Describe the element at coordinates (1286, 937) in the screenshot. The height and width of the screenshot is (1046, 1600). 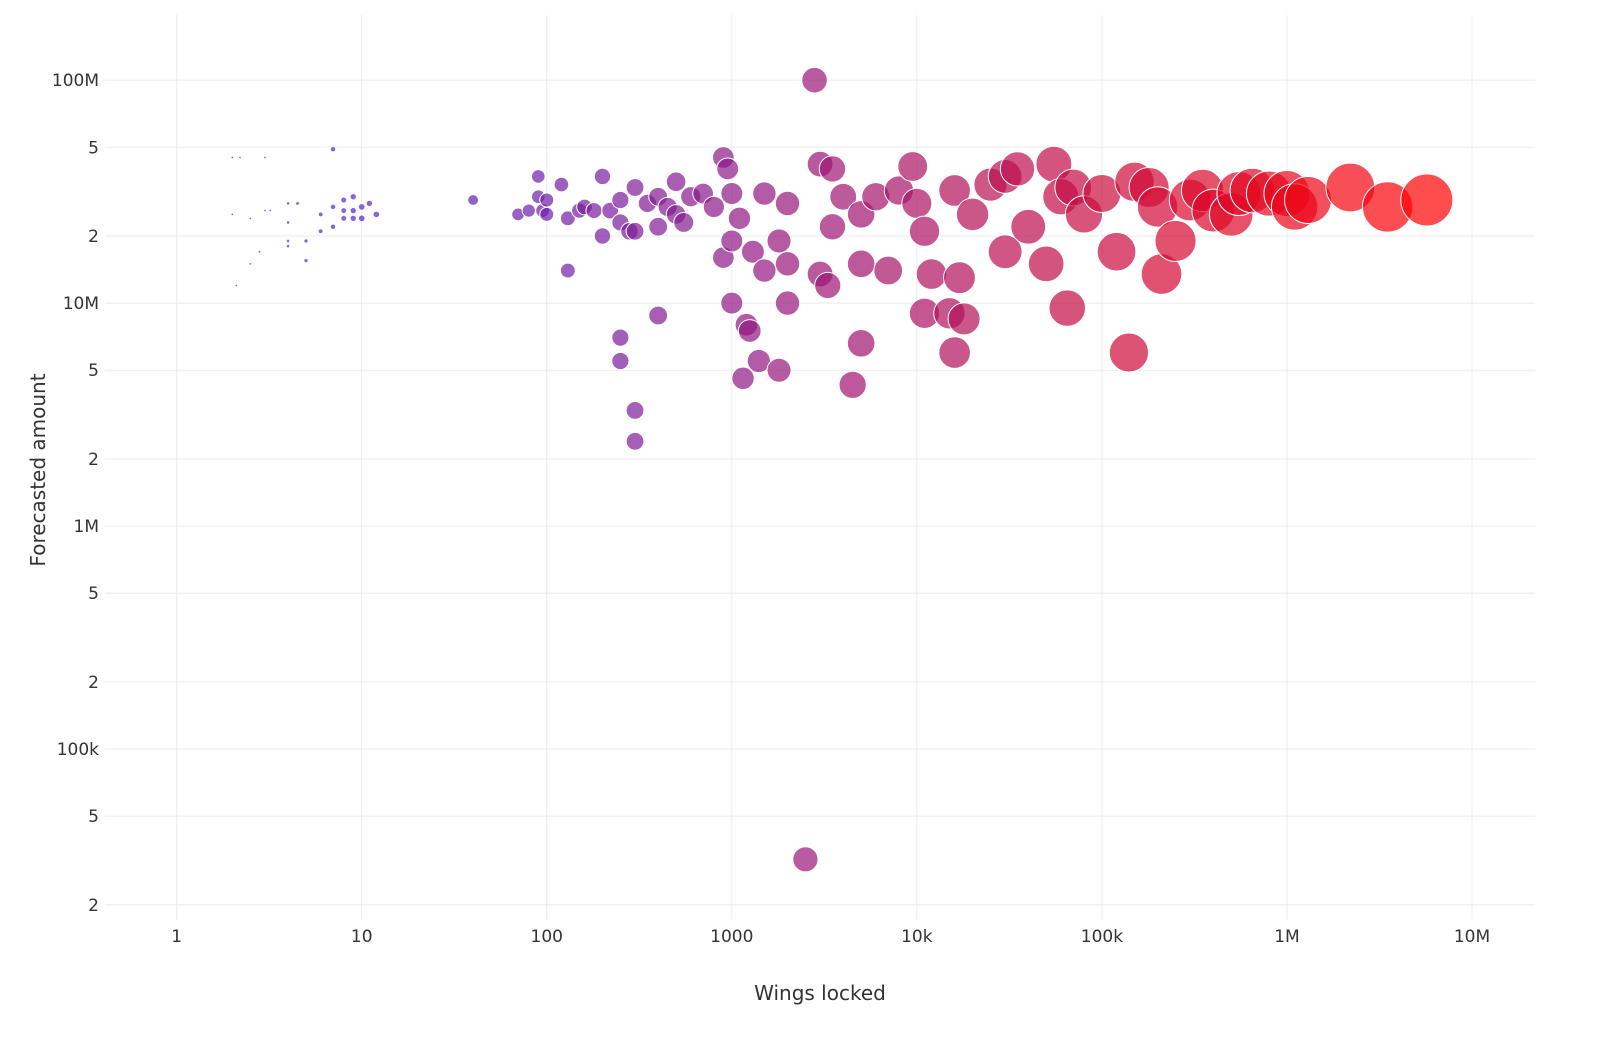
I see `x-tick-label: 1M` at that location.